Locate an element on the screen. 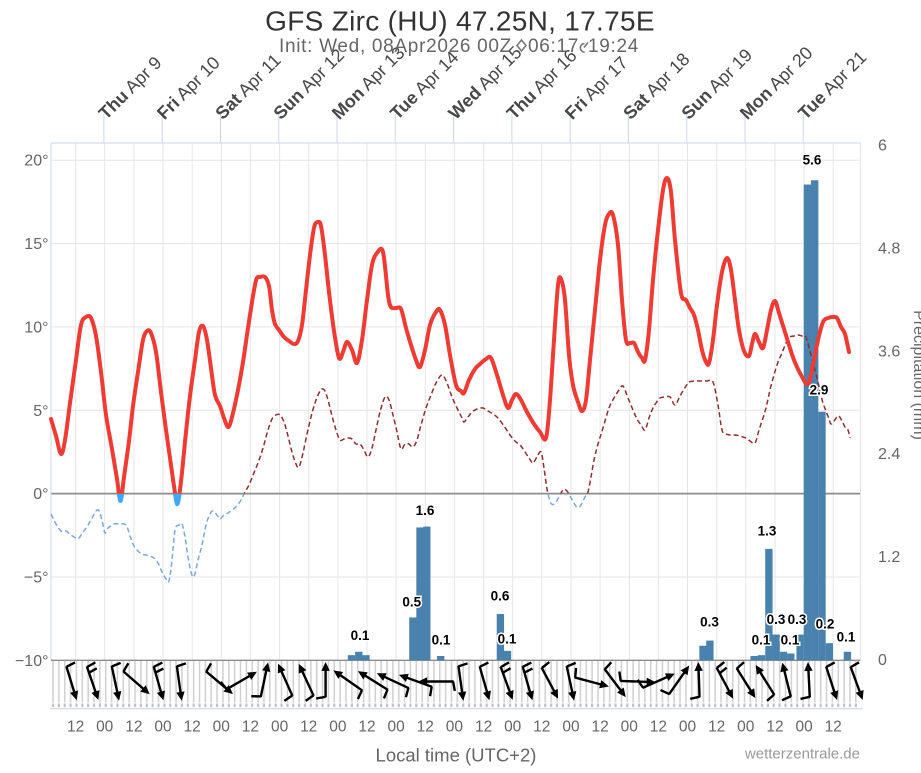 The height and width of the screenshot is (773, 921). svg-text: 0.5 is located at coordinates (411, 602).